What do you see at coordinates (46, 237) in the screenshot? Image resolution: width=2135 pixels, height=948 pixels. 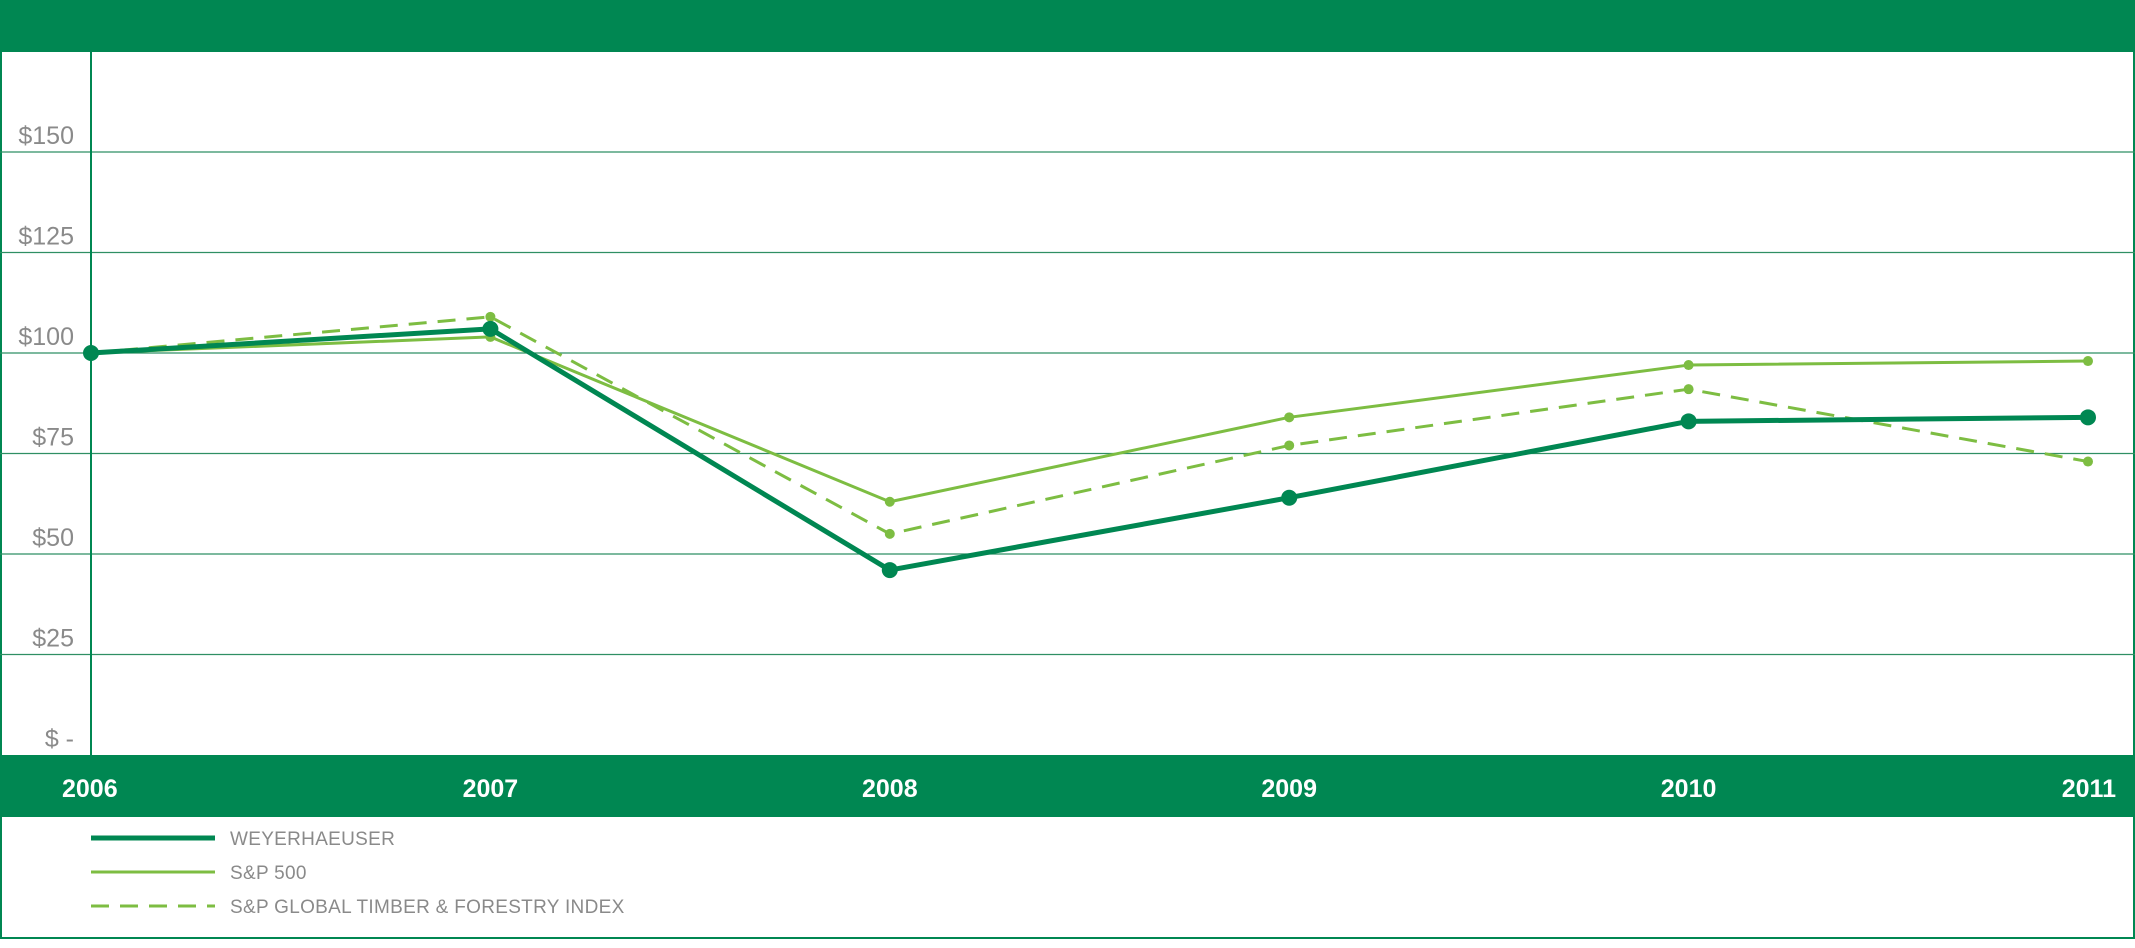 I see `y-tick-label: $125` at bounding box center [46, 237].